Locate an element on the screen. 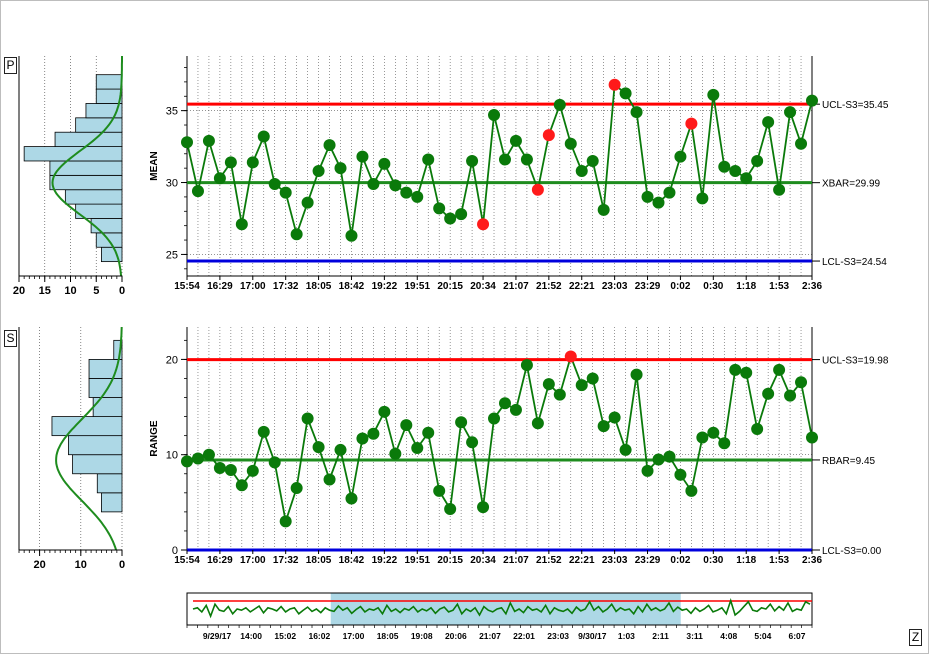 This screenshot has height=654, width=929. overview-time-label: 17:00 is located at coordinates (354, 636).